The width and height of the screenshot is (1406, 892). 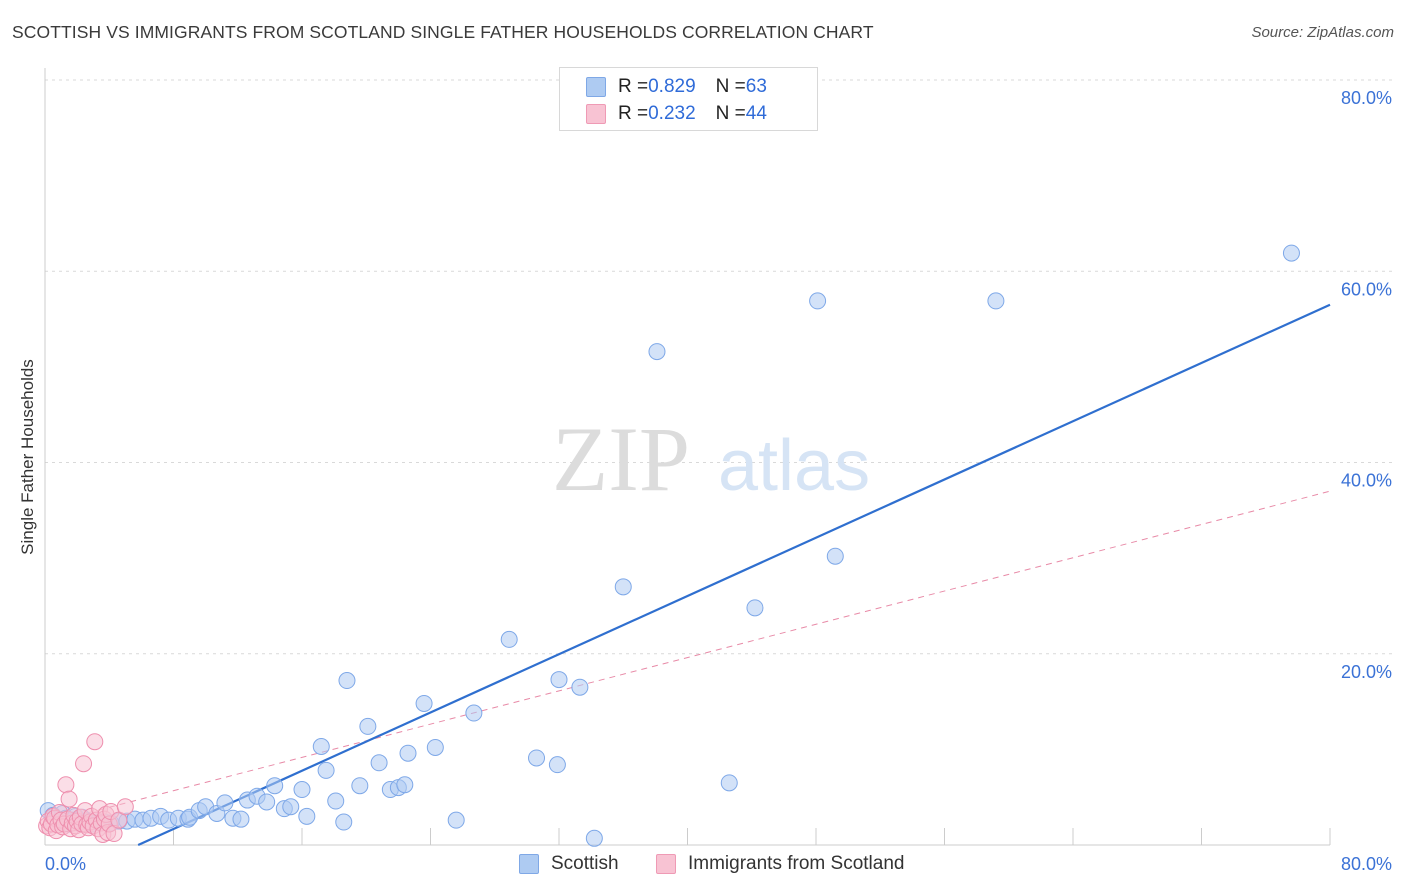 What do you see at coordinates (1366, 672) in the screenshot?
I see `y-tick-label: 20.0%` at bounding box center [1366, 672].